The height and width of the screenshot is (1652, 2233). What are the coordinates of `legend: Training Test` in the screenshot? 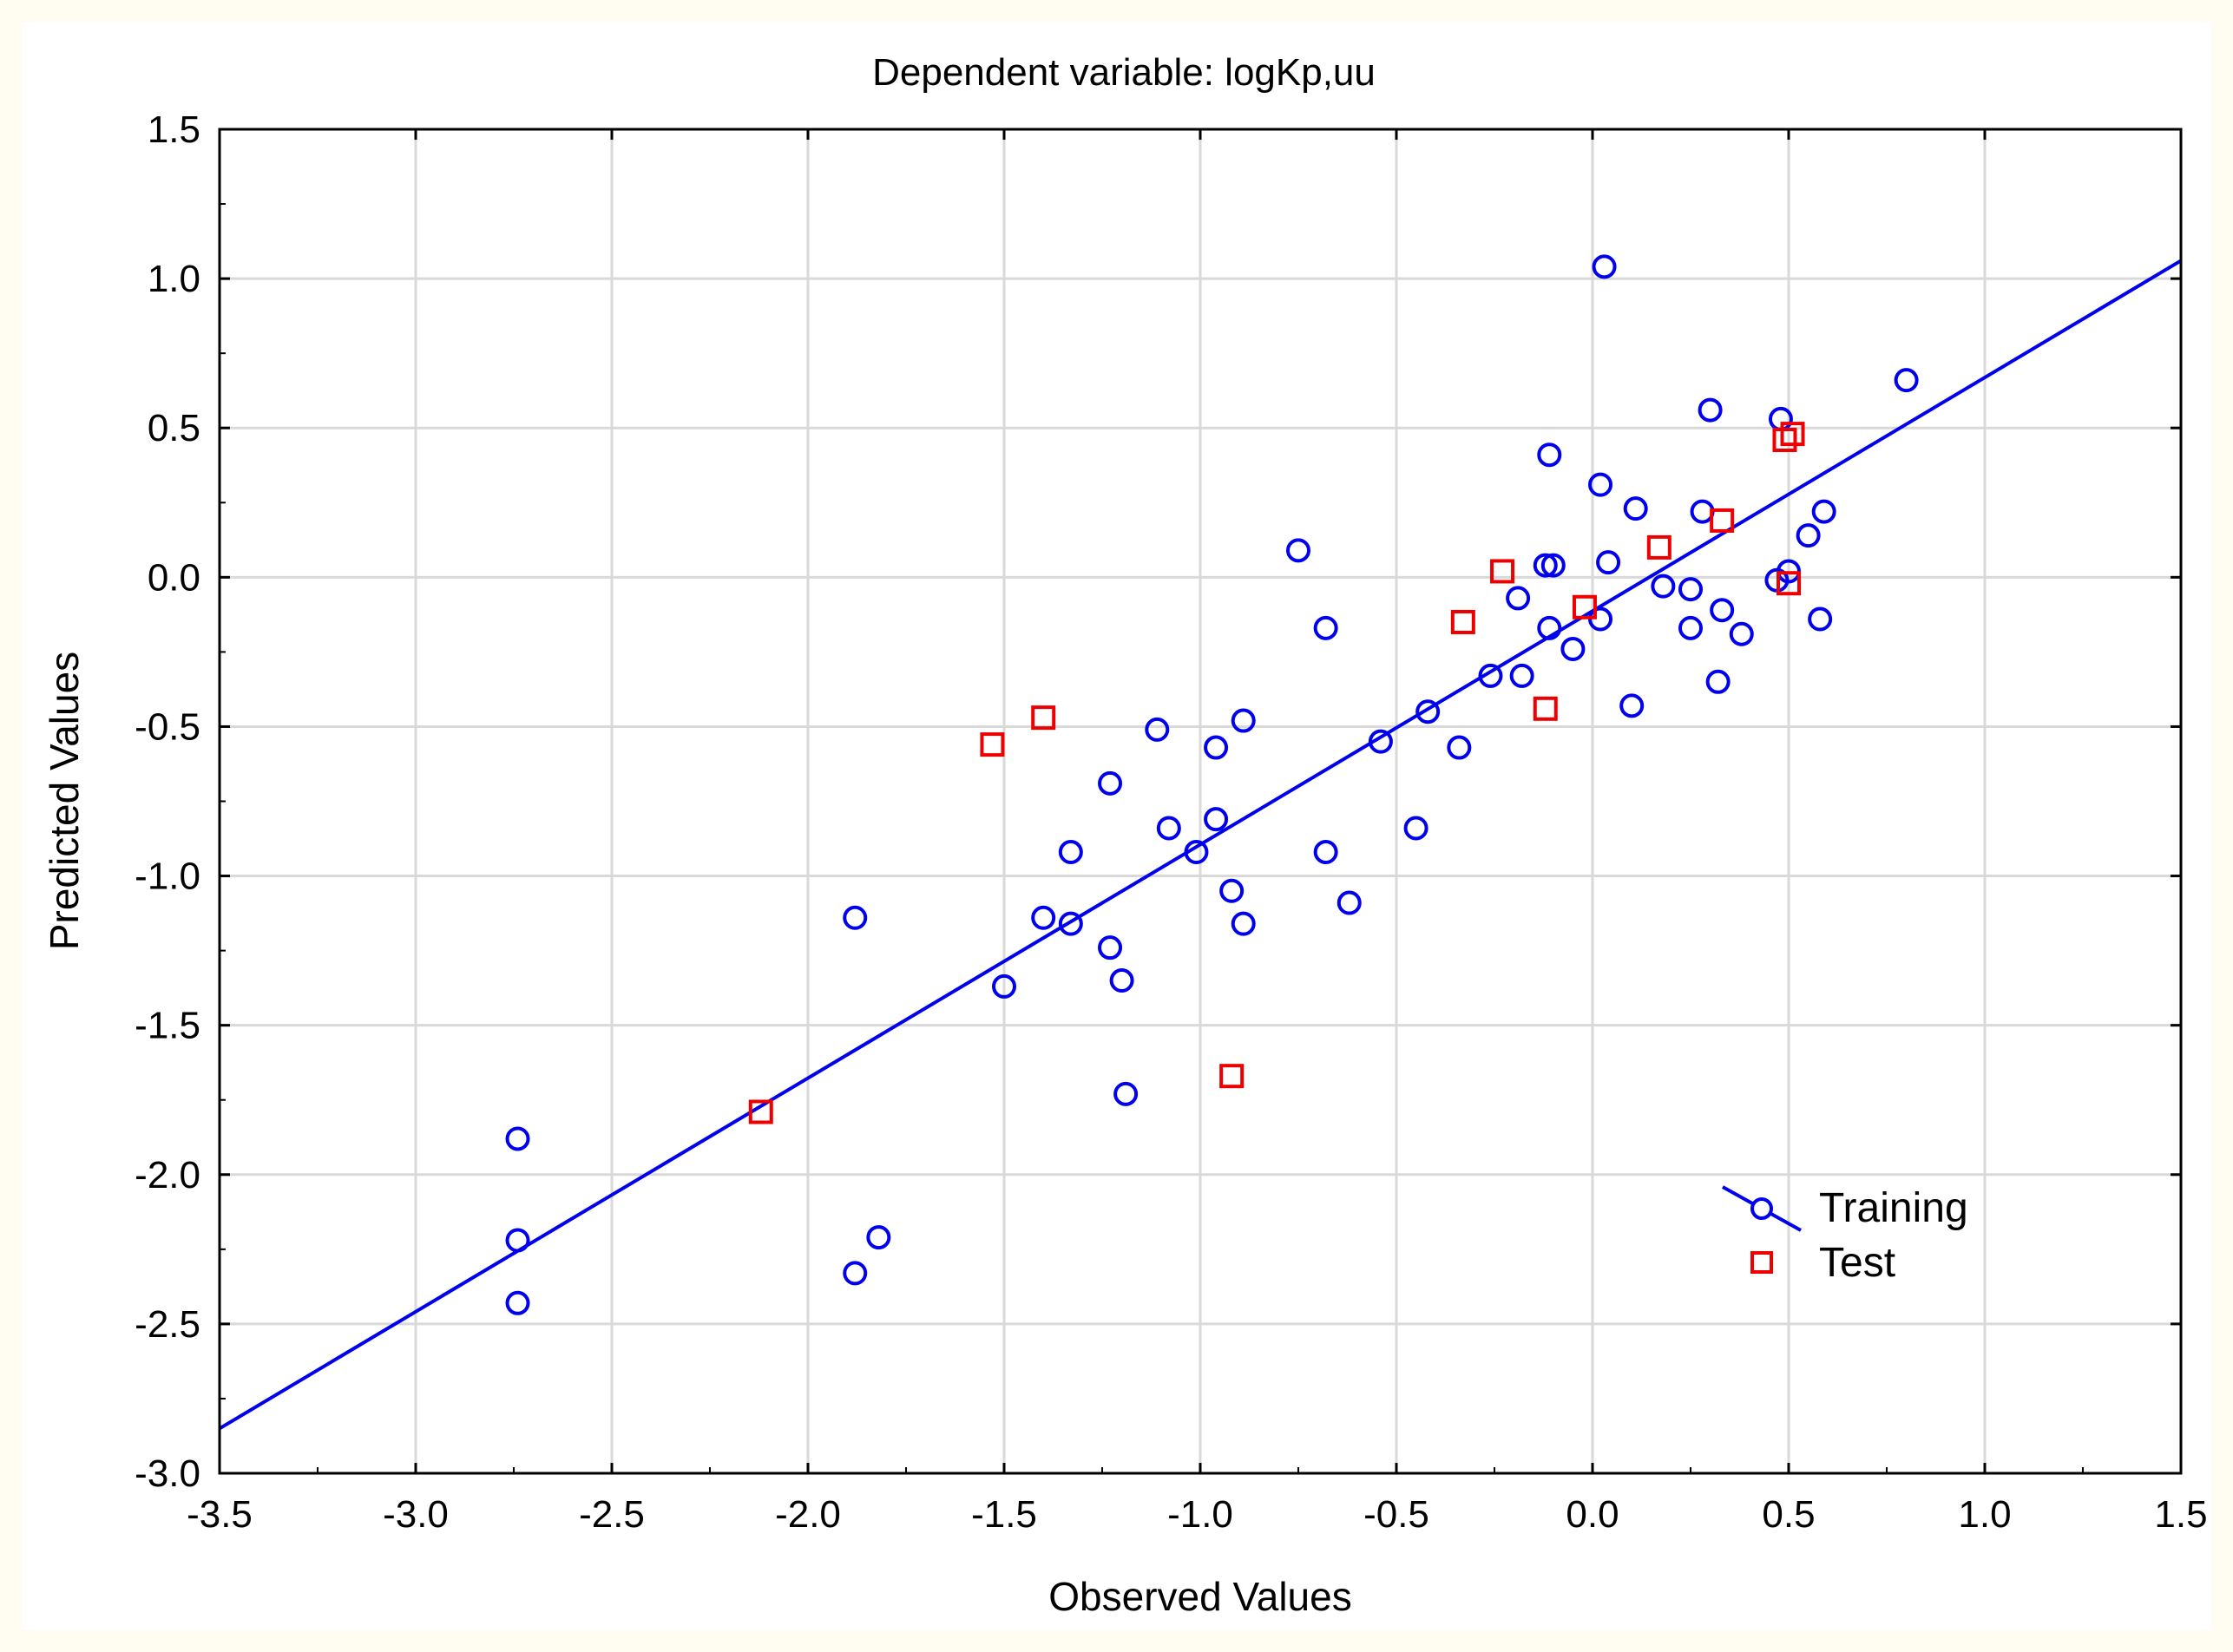 It's located at (1845, 1235).